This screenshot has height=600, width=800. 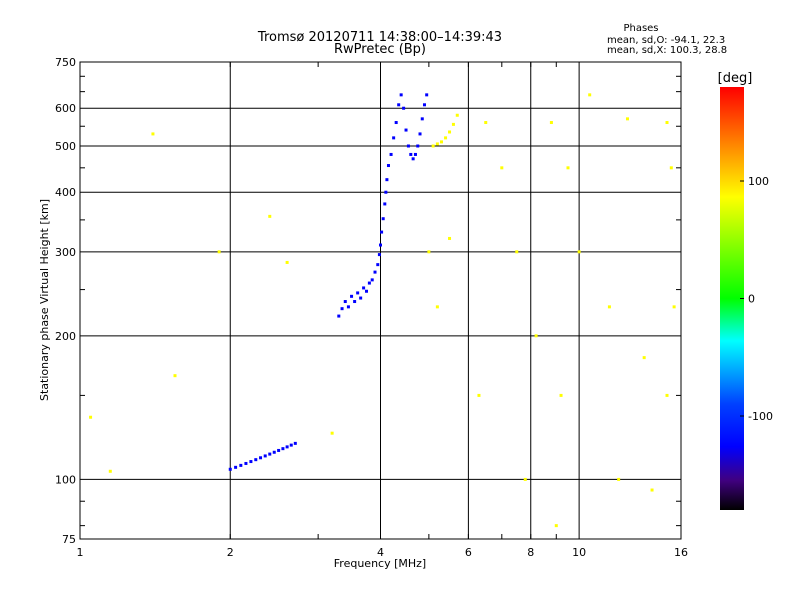 What do you see at coordinates (65, 252) in the screenshot?
I see `y-tick-label: 300` at bounding box center [65, 252].